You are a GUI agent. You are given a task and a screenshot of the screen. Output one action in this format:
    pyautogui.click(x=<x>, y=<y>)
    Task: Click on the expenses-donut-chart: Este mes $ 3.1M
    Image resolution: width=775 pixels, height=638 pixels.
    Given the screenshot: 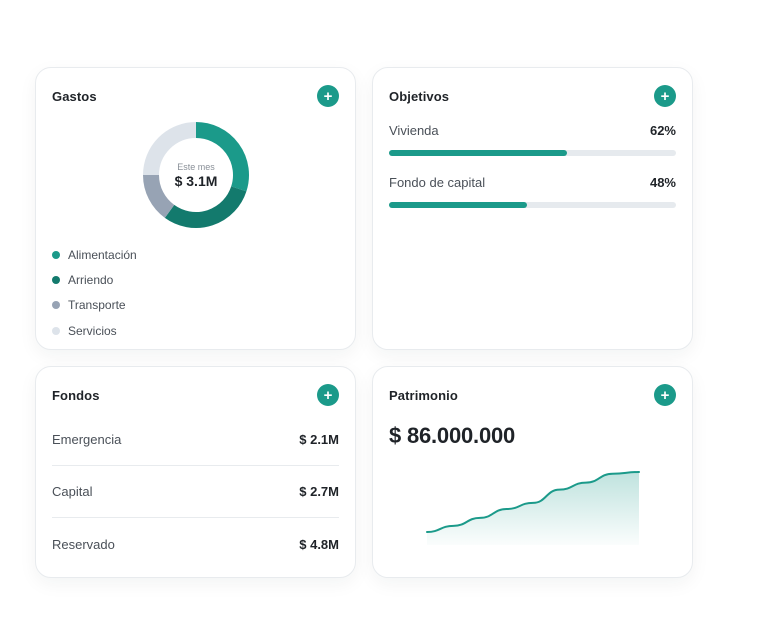 What is the action you would take?
    pyautogui.click(x=196, y=175)
    